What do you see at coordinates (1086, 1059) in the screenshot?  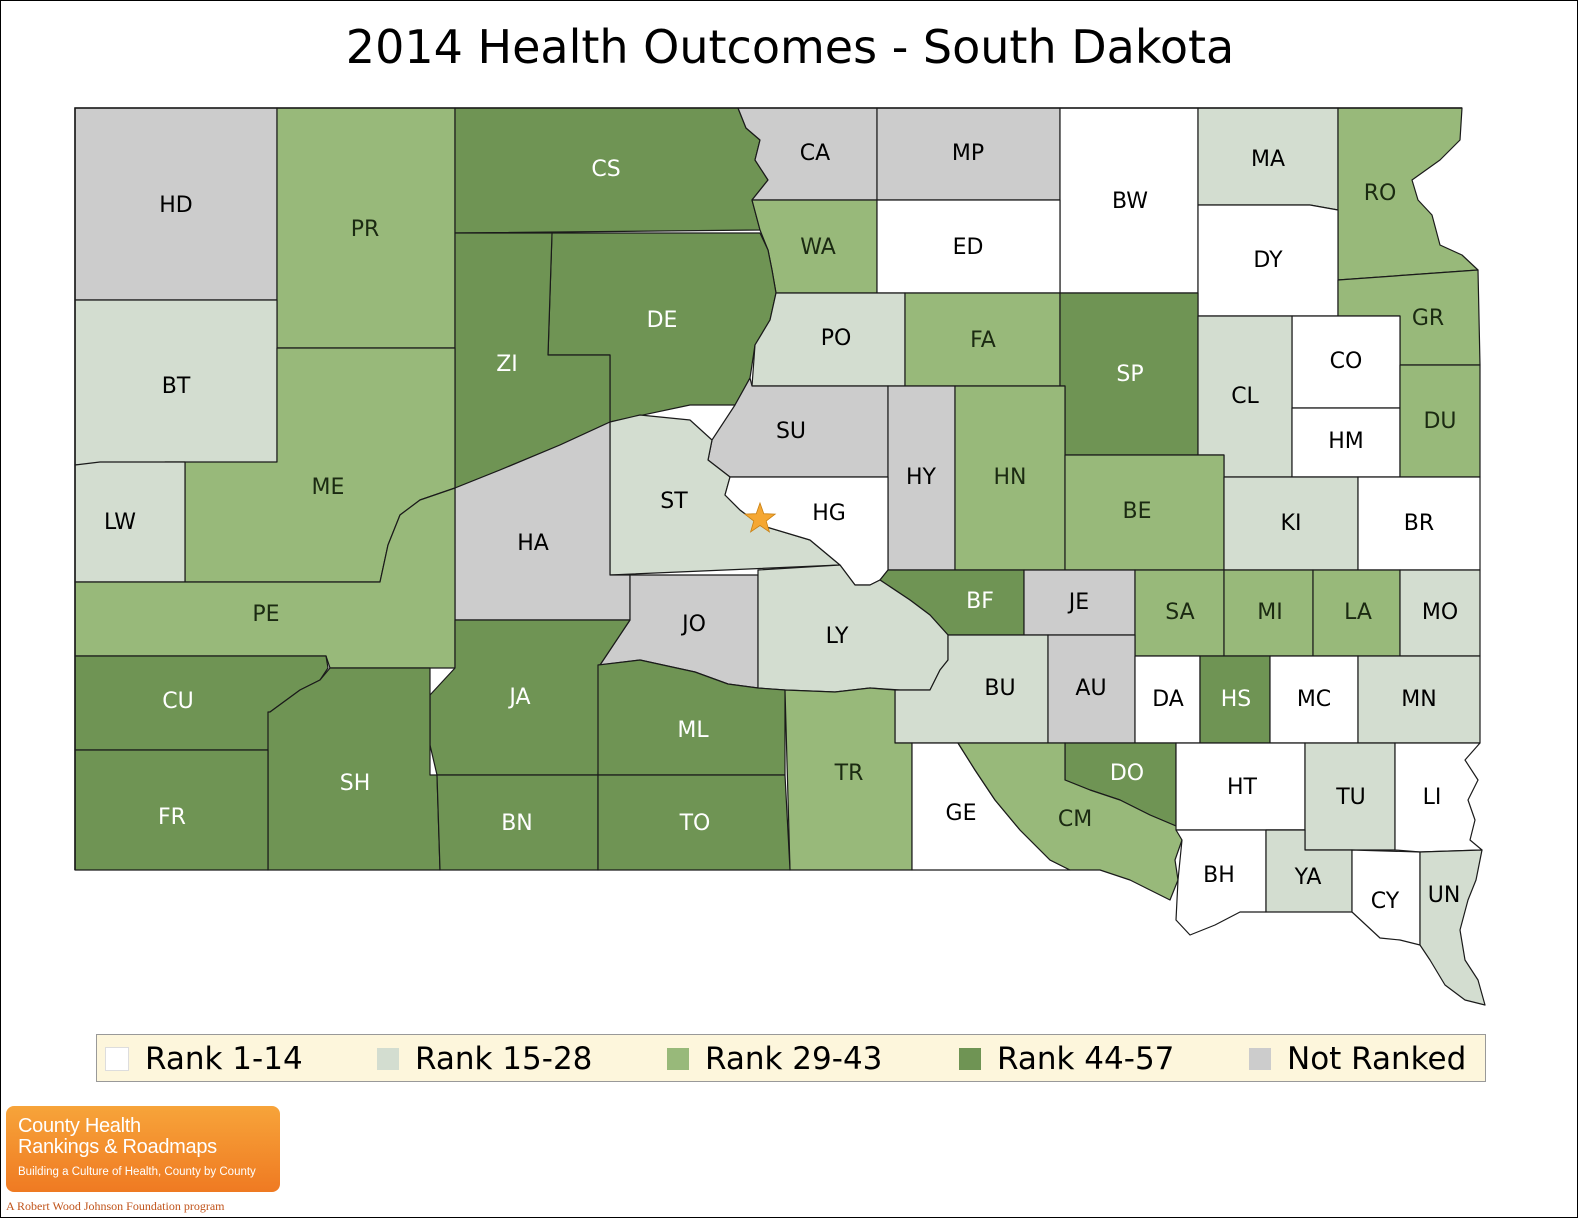 I see `legend-label: Rank 44-57` at bounding box center [1086, 1059].